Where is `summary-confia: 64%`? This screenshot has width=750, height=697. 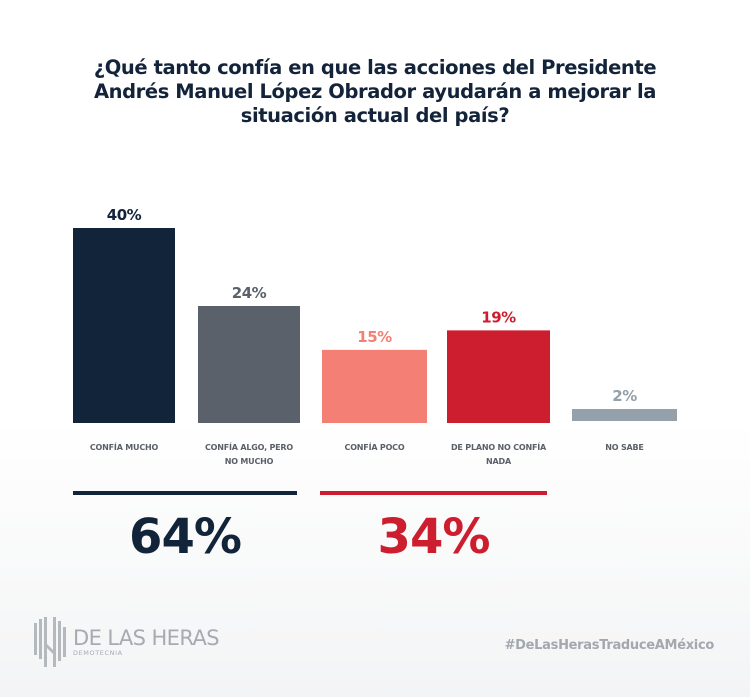 summary-confia: 64% is located at coordinates (185, 536).